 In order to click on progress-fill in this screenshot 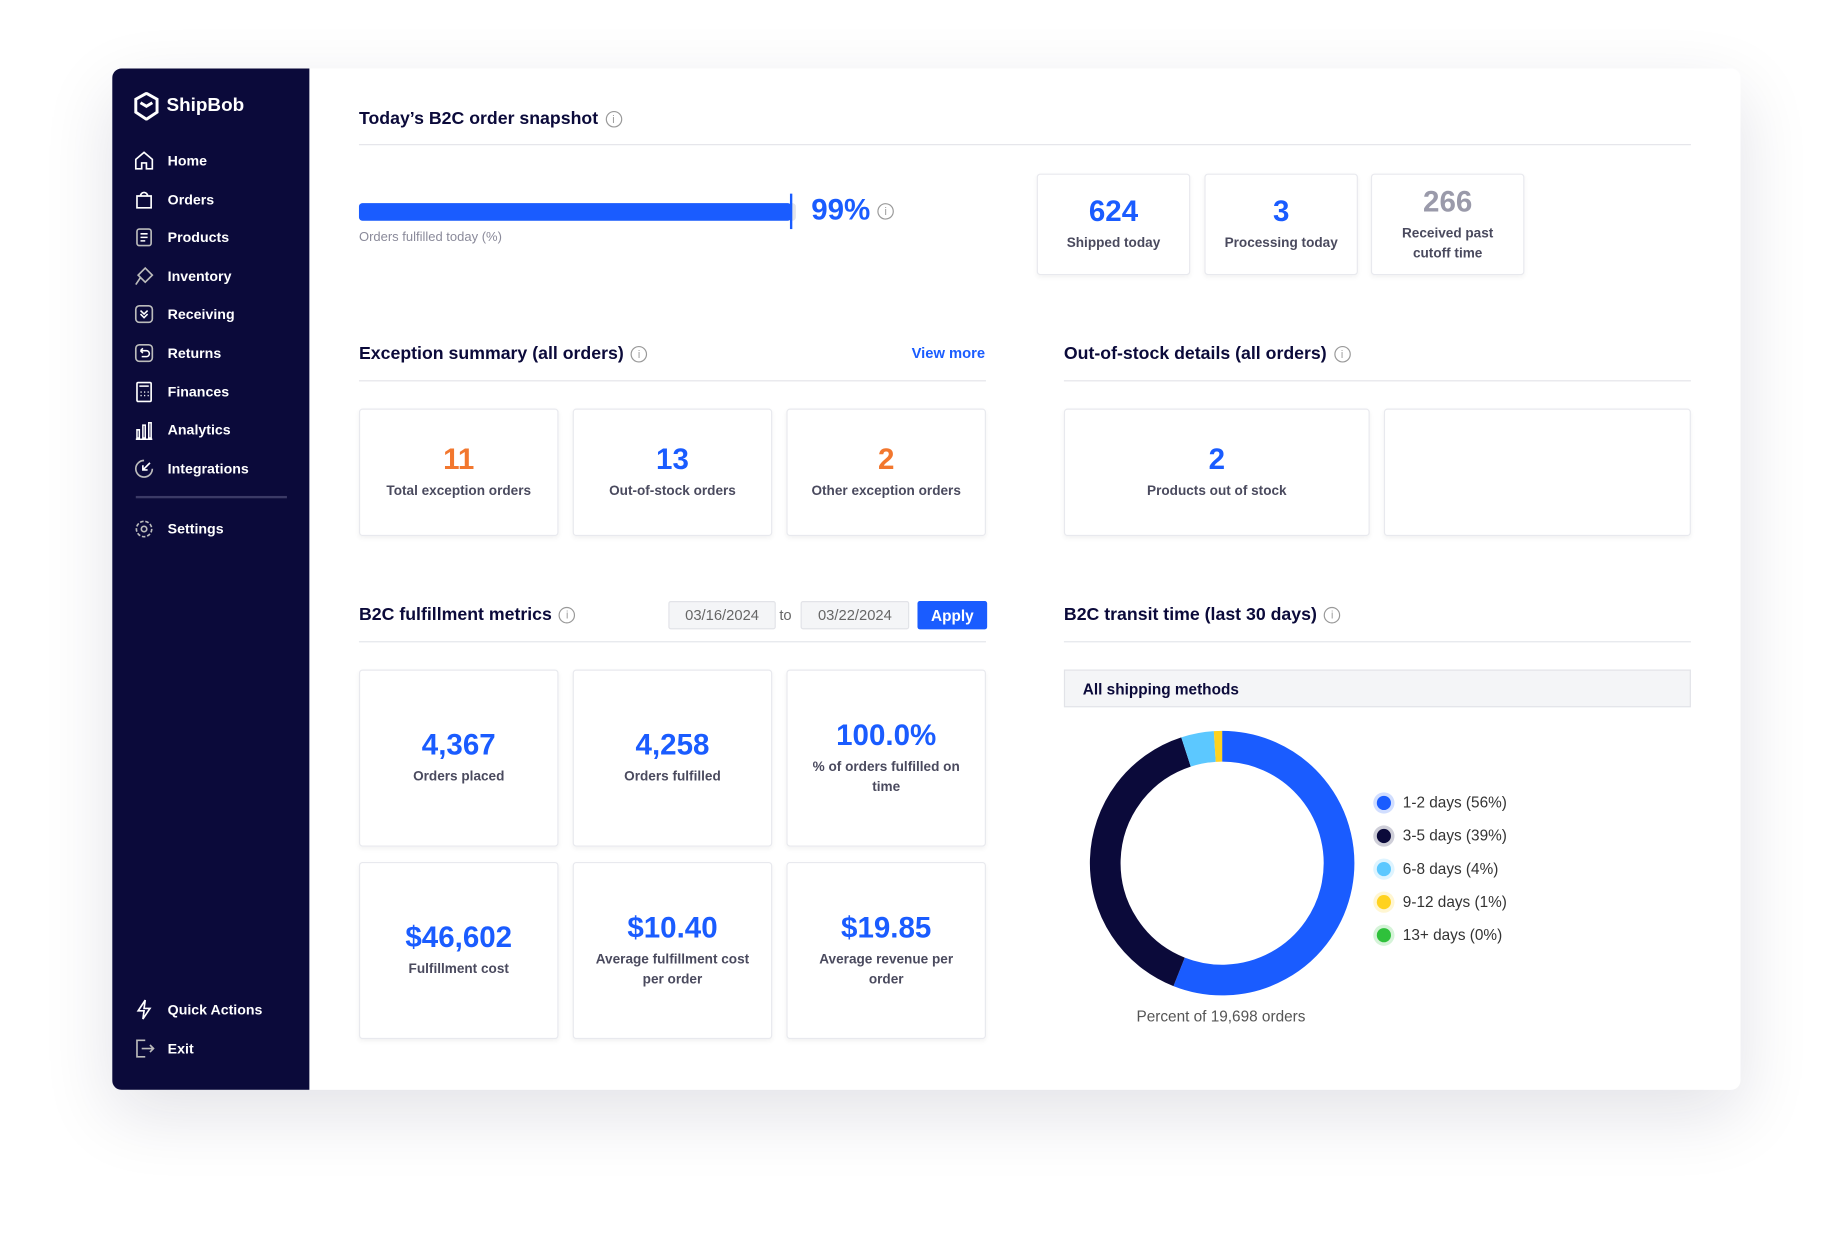, I will do `click(575, 212)`.